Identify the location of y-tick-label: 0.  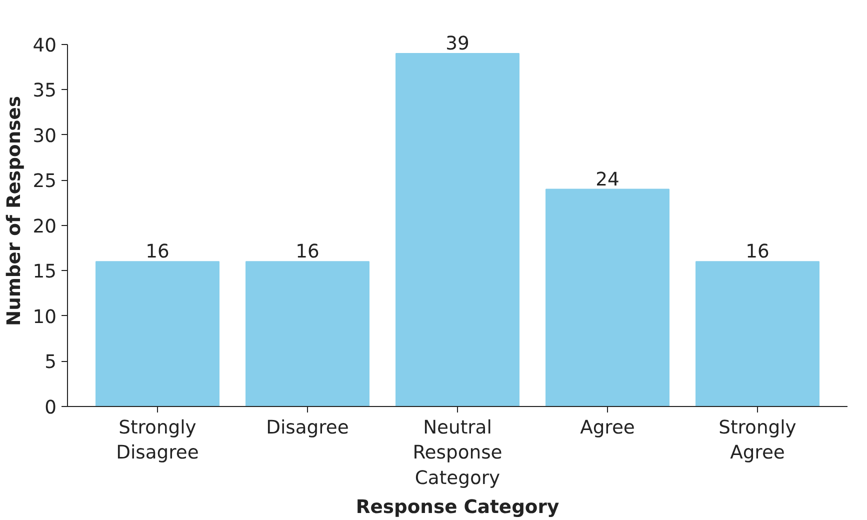
(50, 408).